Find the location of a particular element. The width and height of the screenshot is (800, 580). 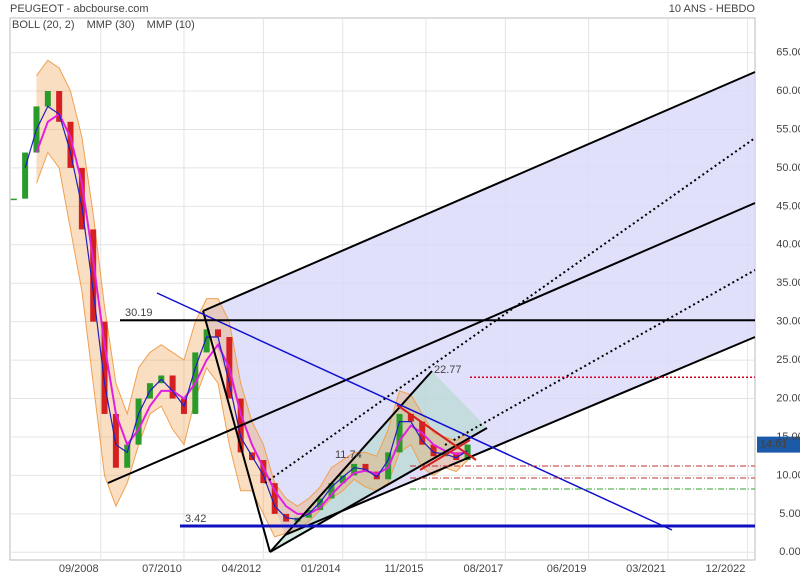

x-tick-label: 09/2008 is located at coordinates (79, 569).